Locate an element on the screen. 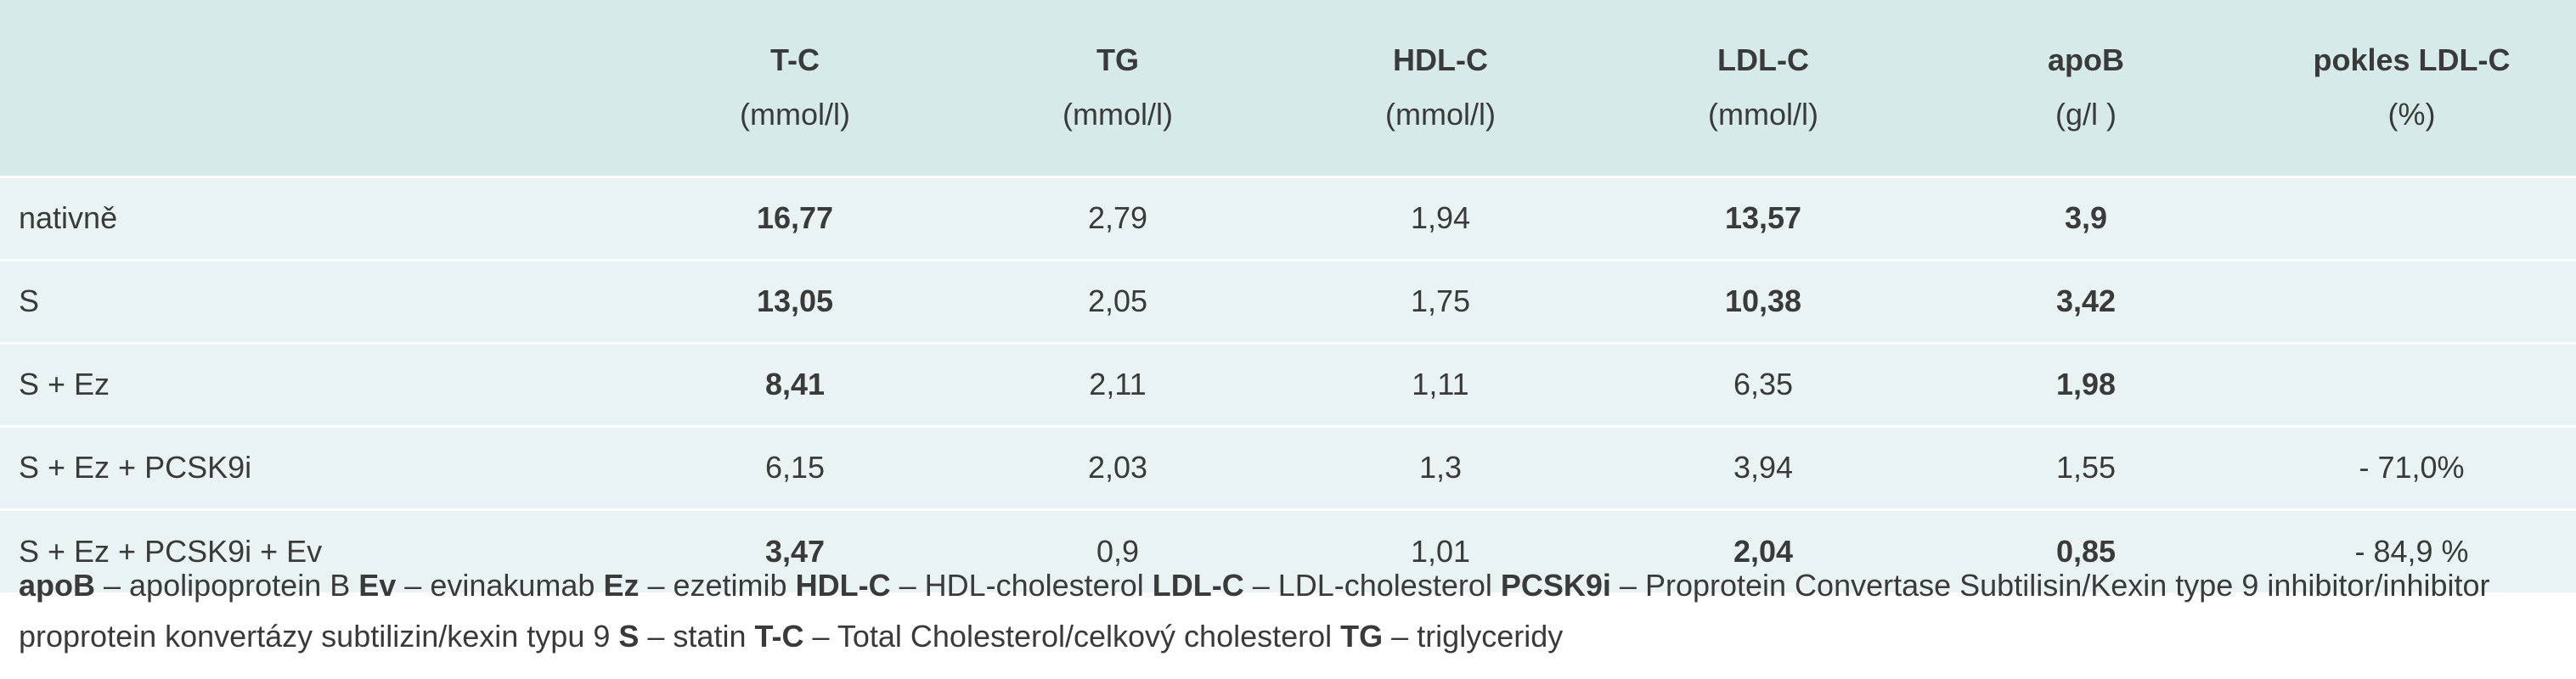 This screenshot has height=679, width=2576. cell-hdl-c: 1,94 is located at coordinates (1440, 217).